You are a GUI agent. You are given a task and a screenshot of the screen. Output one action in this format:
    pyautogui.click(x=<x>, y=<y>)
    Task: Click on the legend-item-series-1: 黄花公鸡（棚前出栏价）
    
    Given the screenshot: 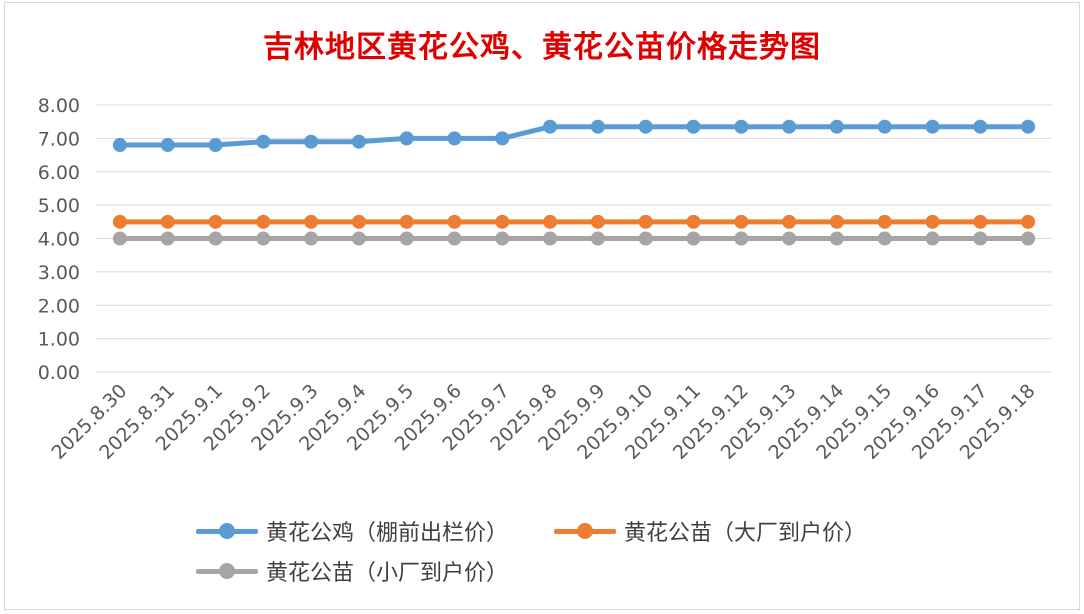 What is the action you would take?
    pyautogui.click(x=352, y=531)
    